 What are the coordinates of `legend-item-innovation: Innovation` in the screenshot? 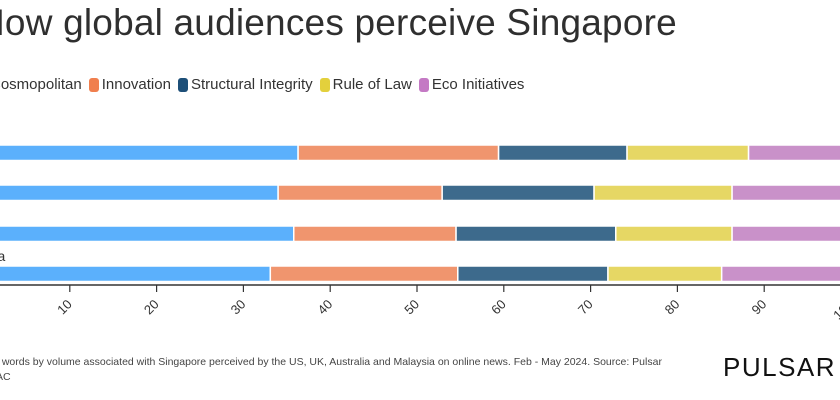 It's located at (129, 84).